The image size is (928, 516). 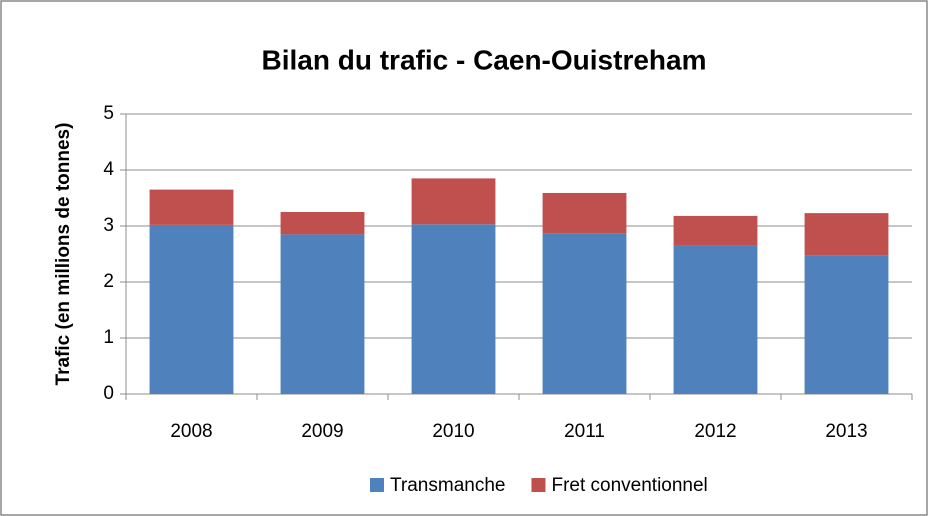 What do you see at coordinates (63, 254) in the screenshot?
I see `y-axis-label: Trafic (en millions de tonnes)` at bounding box center [63, 254].